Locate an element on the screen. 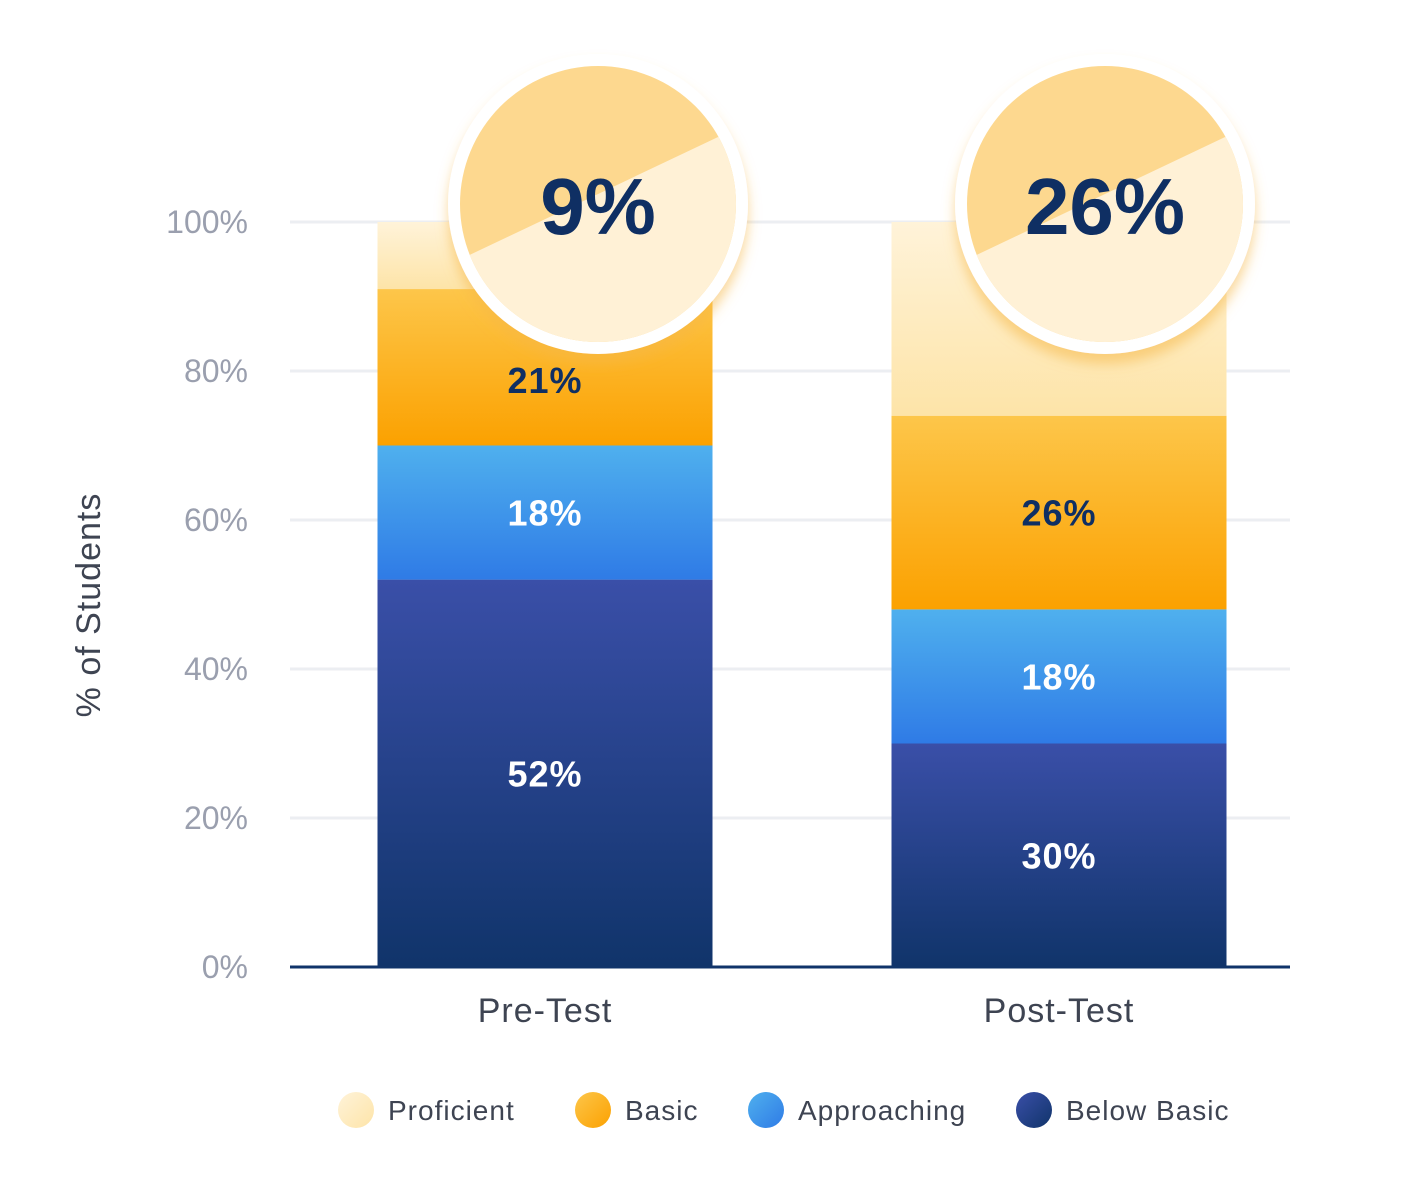 The width and height of the screenshot is (1427, 1204). segment-value-label: 30% is located at coordinates (1058, 855).